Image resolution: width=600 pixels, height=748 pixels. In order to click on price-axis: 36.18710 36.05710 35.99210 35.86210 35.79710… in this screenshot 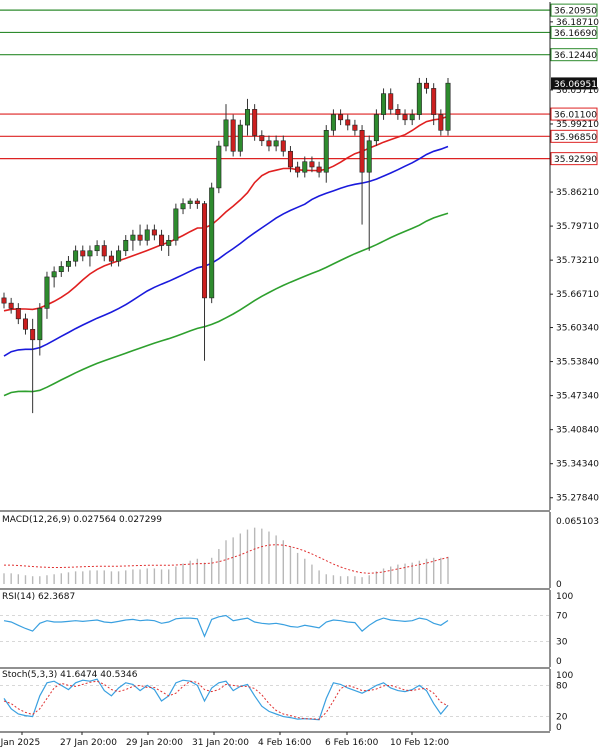, I will do `click(574, 261)`.